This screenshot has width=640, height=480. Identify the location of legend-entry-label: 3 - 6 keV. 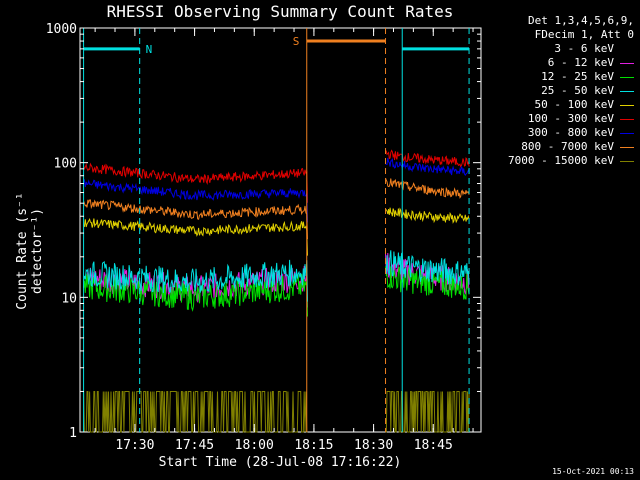
(584, 48).